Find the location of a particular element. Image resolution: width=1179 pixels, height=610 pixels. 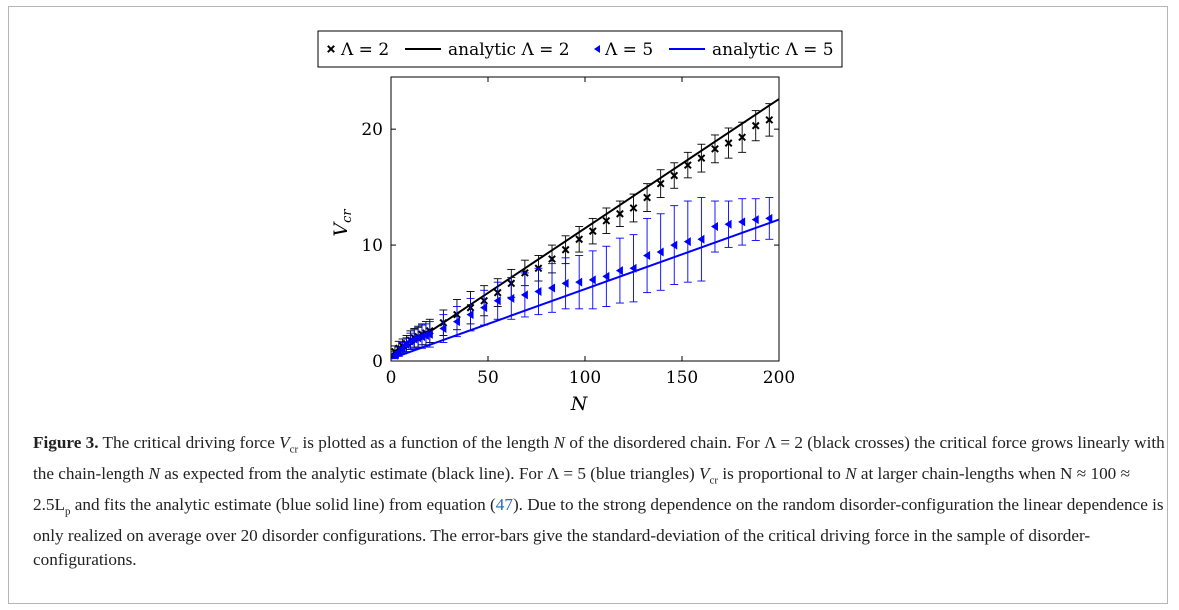

caption-text: of the disordered chain. For is located at coordinates (665, 442).